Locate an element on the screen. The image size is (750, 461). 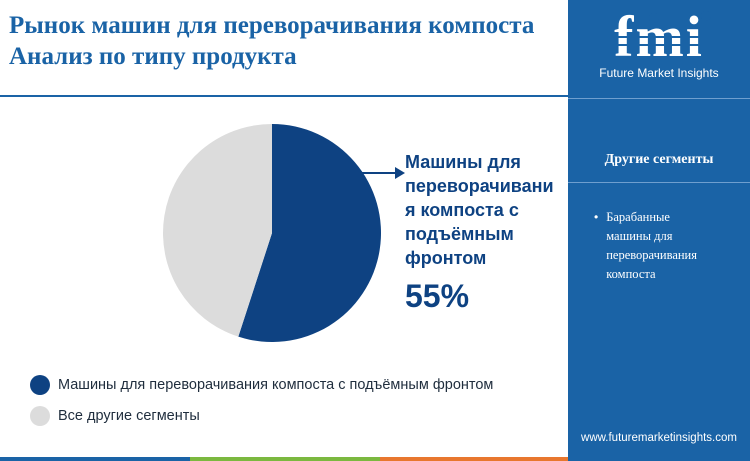
fmi-logo: fmi is located at coordinates (659, 36).